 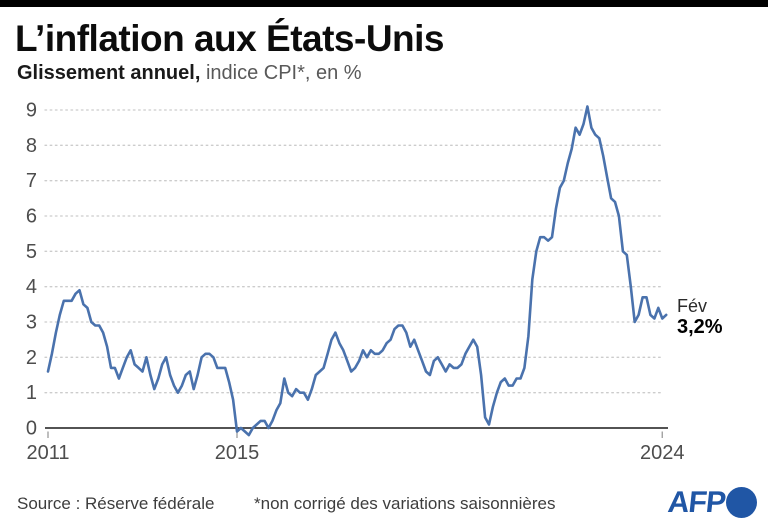 I want to click on y-tick-label-3: 3, so click(x=31, y=323).